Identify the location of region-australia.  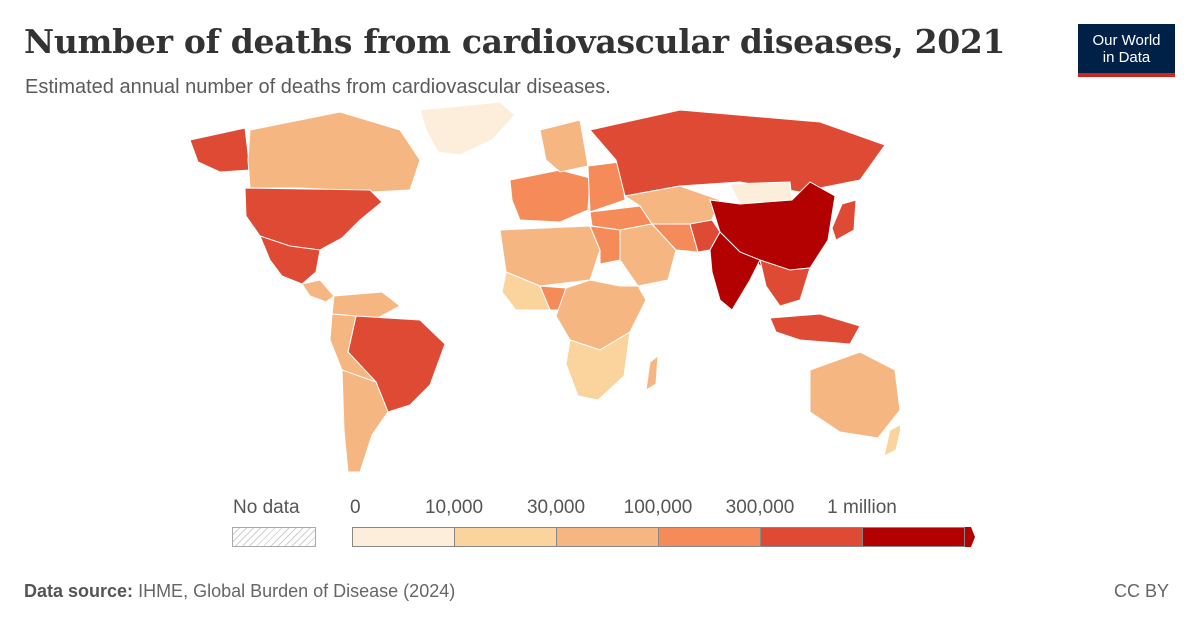
(854, 395).